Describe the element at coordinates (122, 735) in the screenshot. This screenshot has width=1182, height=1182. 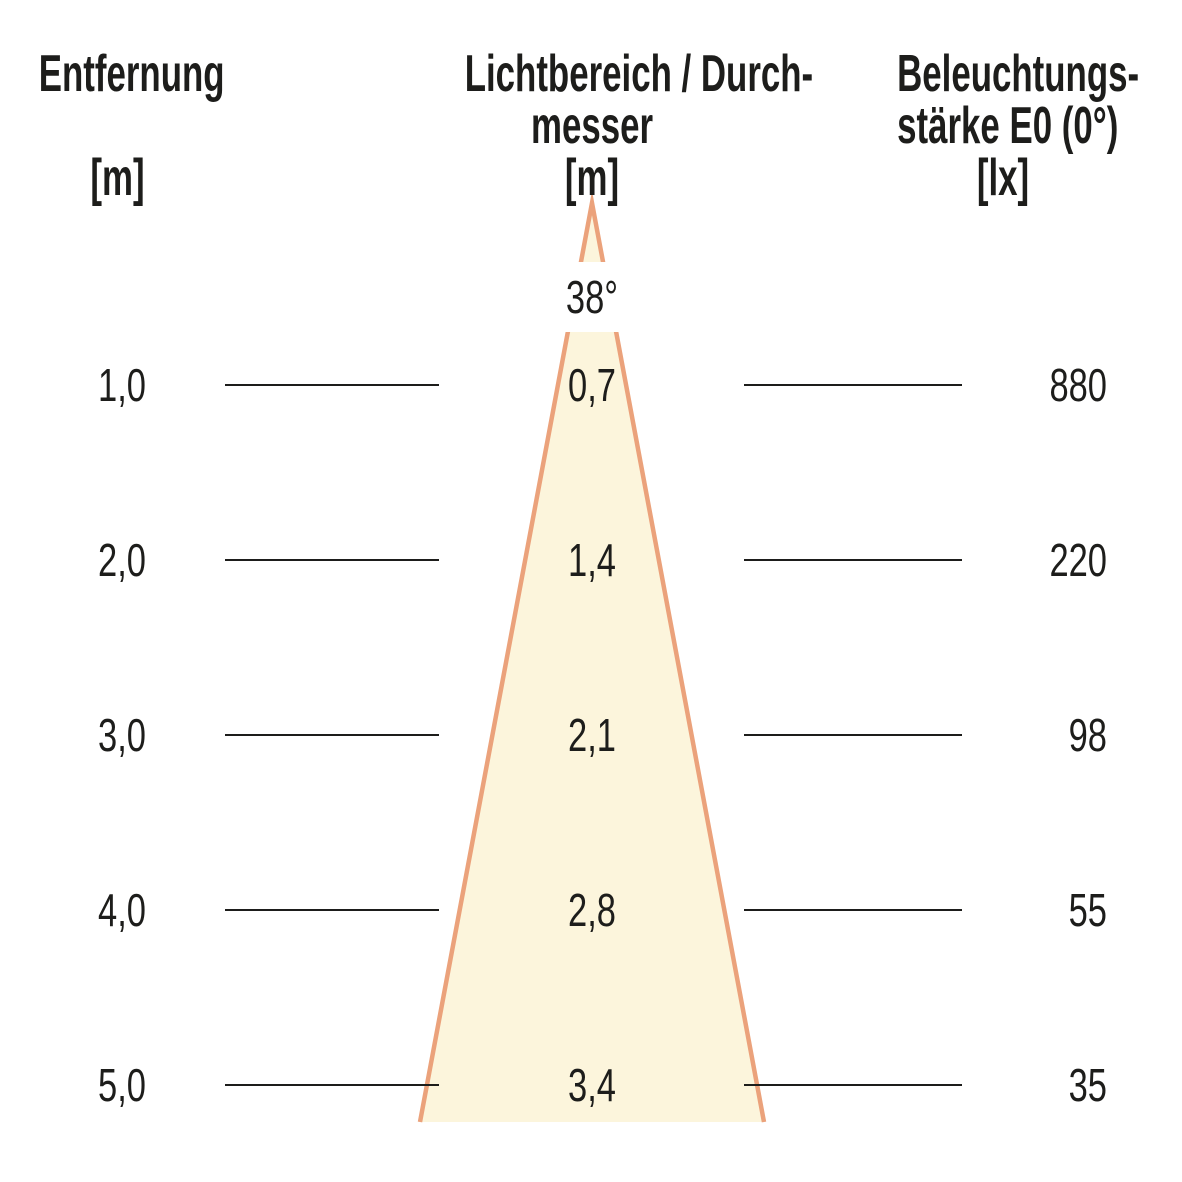
I see `distance-value: 3,0` at that location.